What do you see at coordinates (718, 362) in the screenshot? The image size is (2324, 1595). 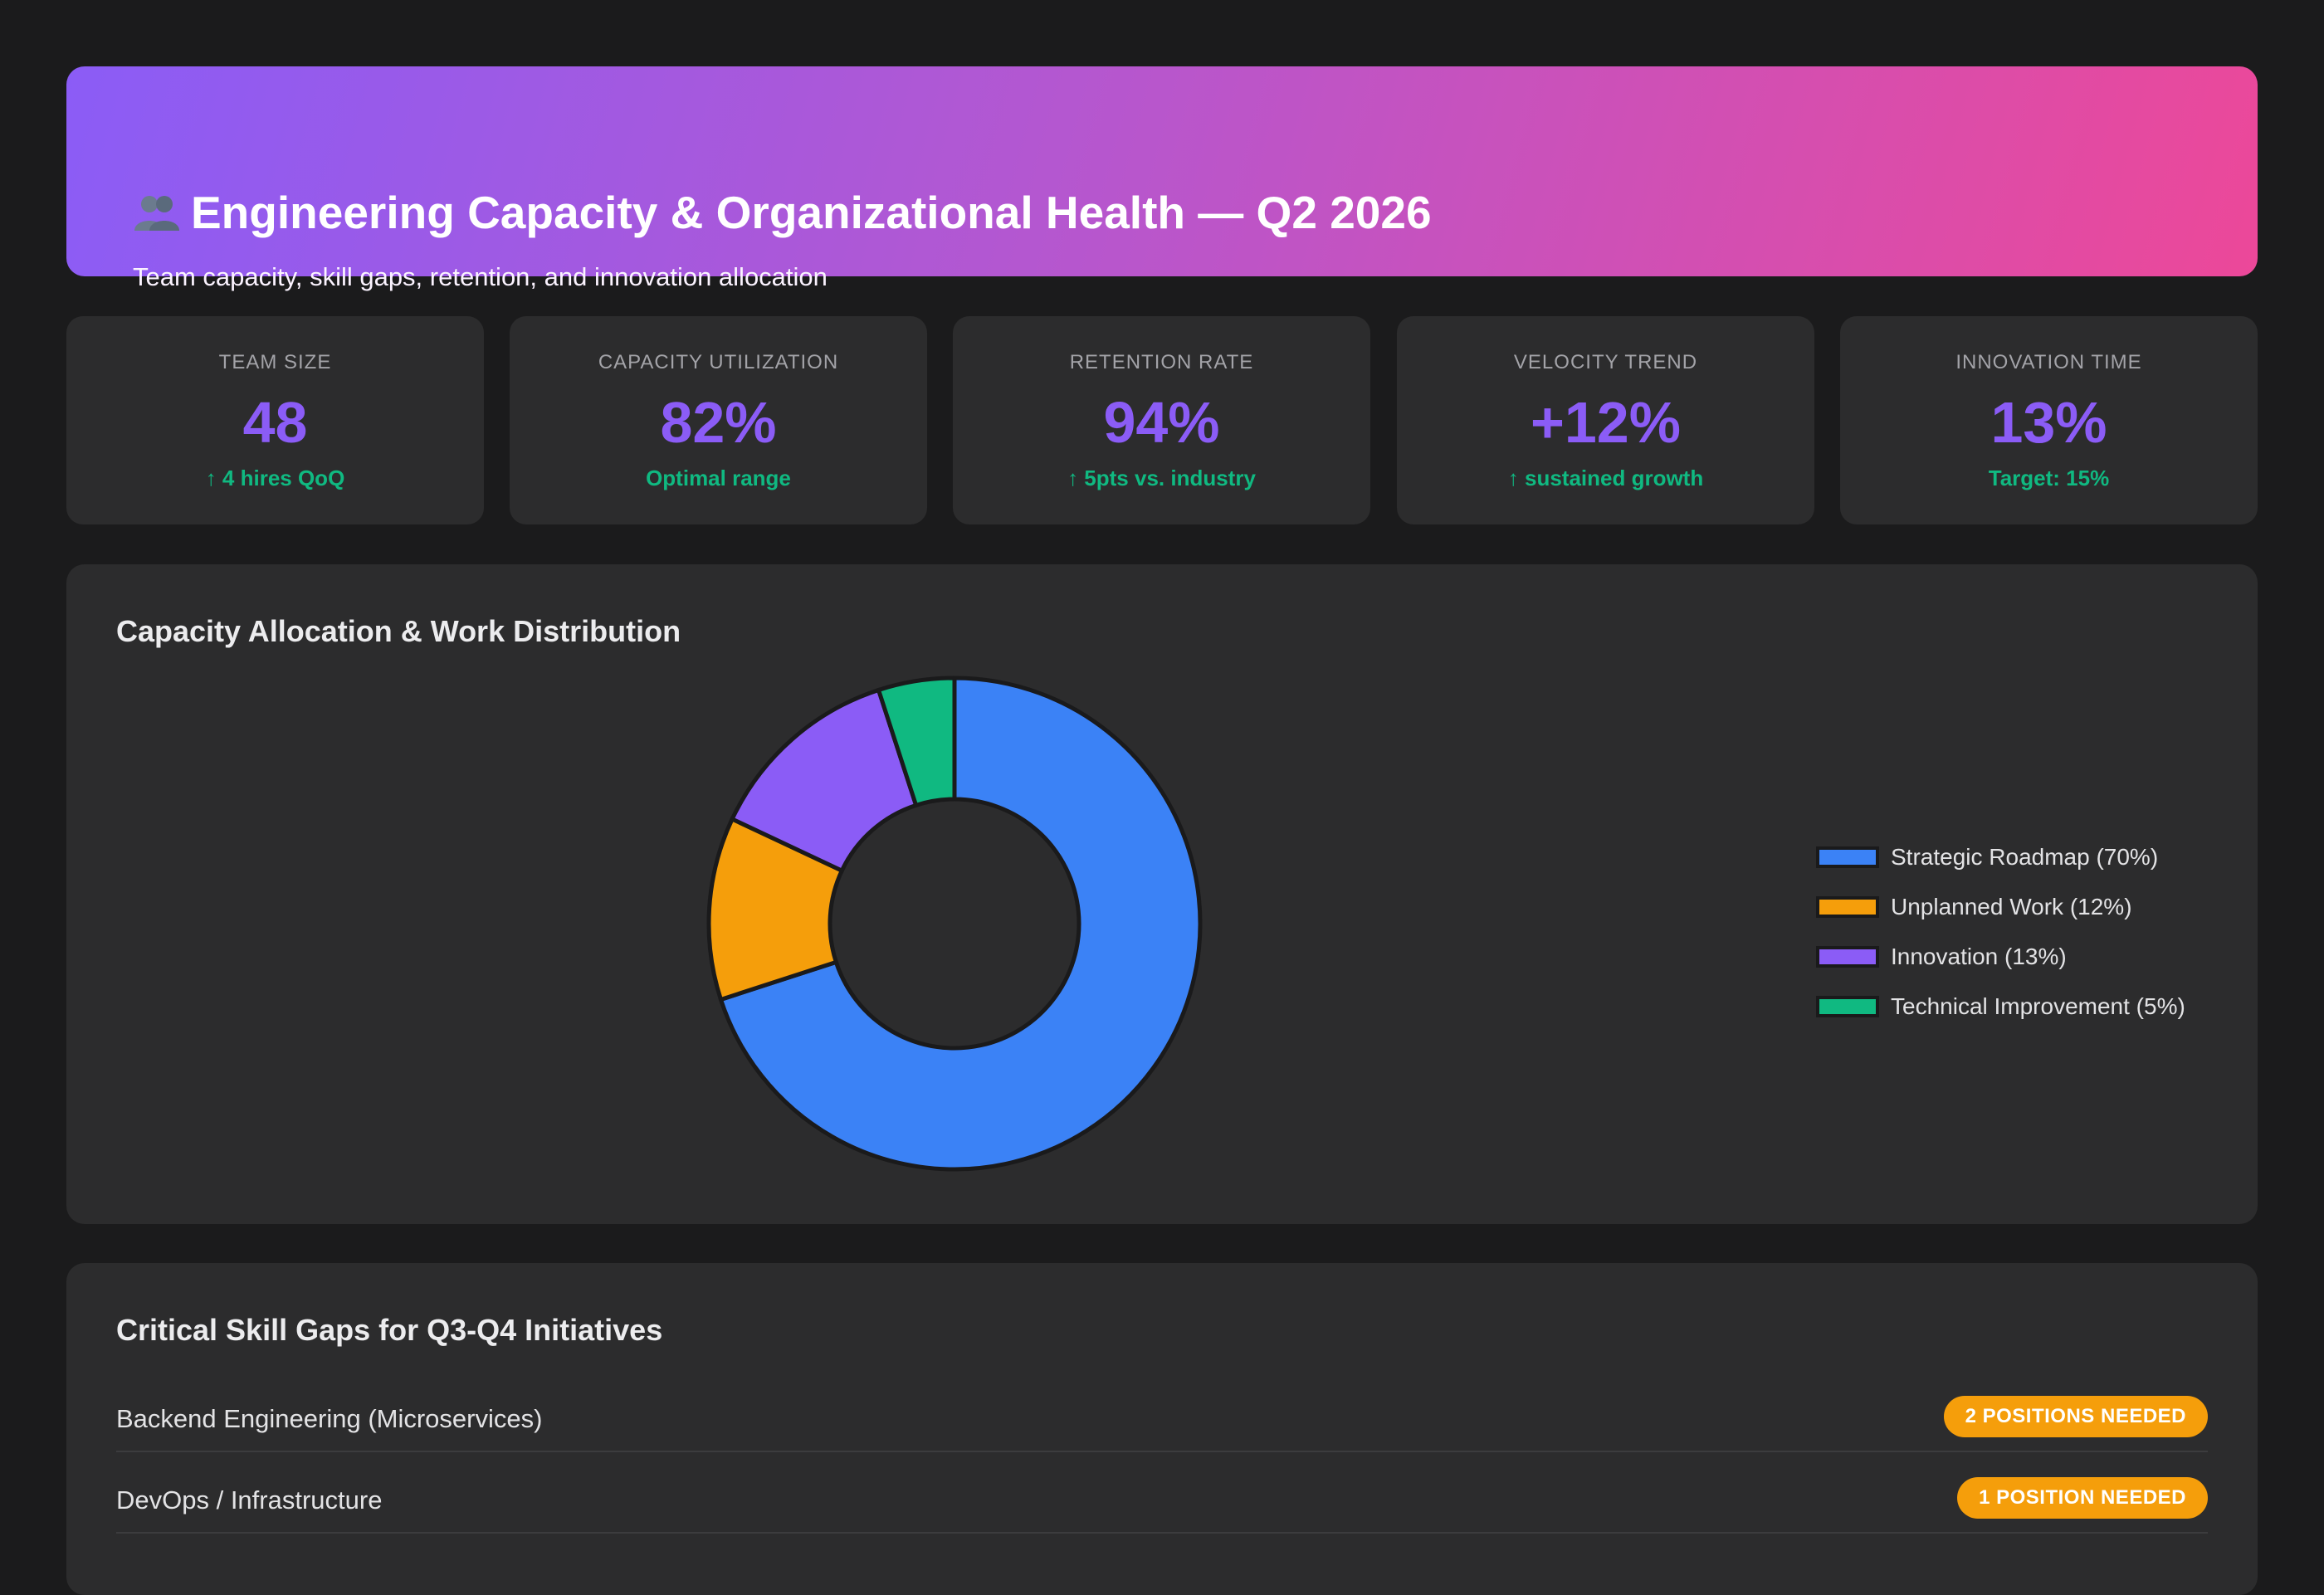 I see `kpi-label: CAPACITY UTILIZATION` at bounding box center [718, 362].